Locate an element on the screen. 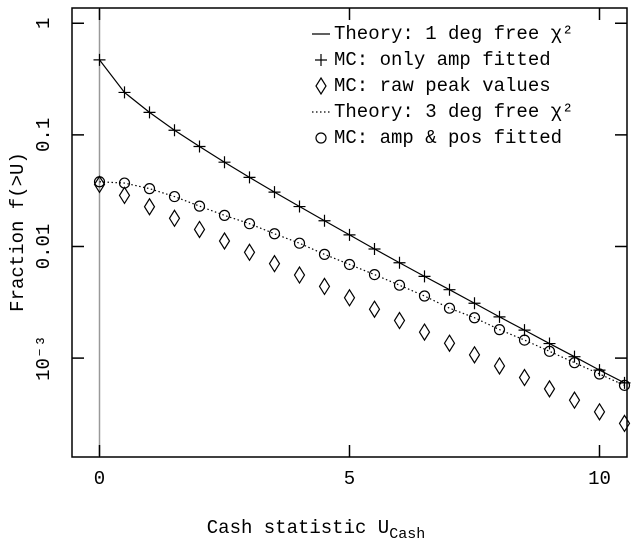  legend-label: MC: raw peak values is located at coordinates (442, 86).